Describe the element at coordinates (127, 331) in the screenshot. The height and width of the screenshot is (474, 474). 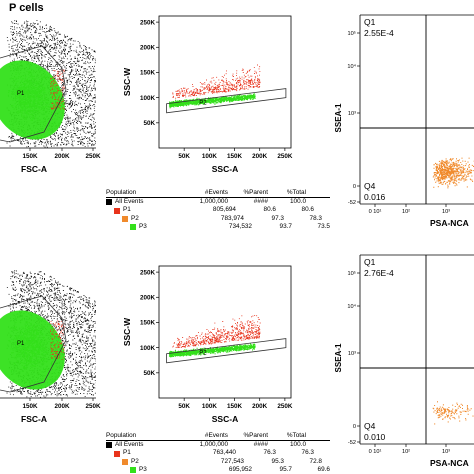
I see `ssc-y-axis-label-2: SSC-W` at that location.